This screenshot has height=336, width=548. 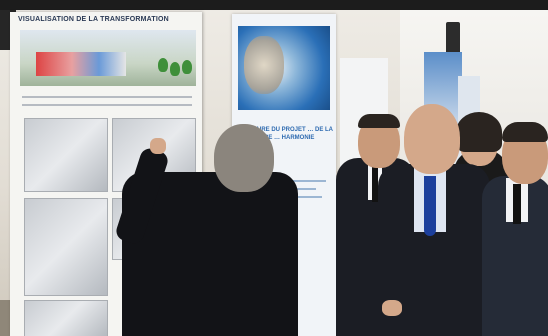 What do you see at coordinates (81, 64) in the screenshot?
I see `render-building` at bounding box center [81, 64].